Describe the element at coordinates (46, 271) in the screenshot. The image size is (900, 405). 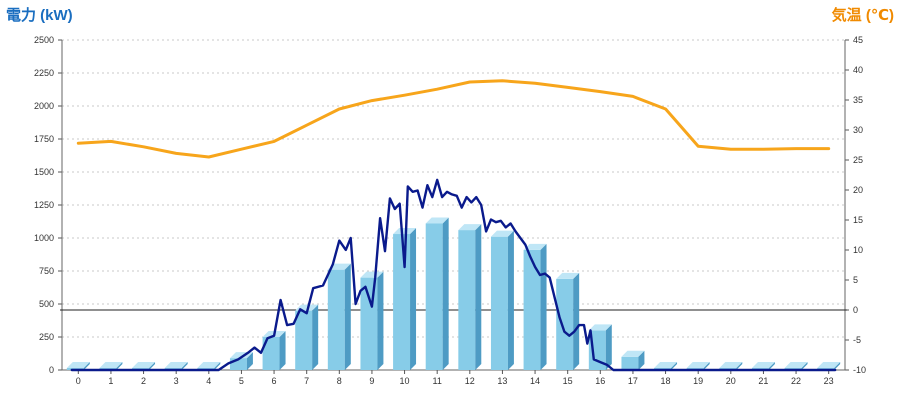
I see `left-tick-label: 750` at that location.